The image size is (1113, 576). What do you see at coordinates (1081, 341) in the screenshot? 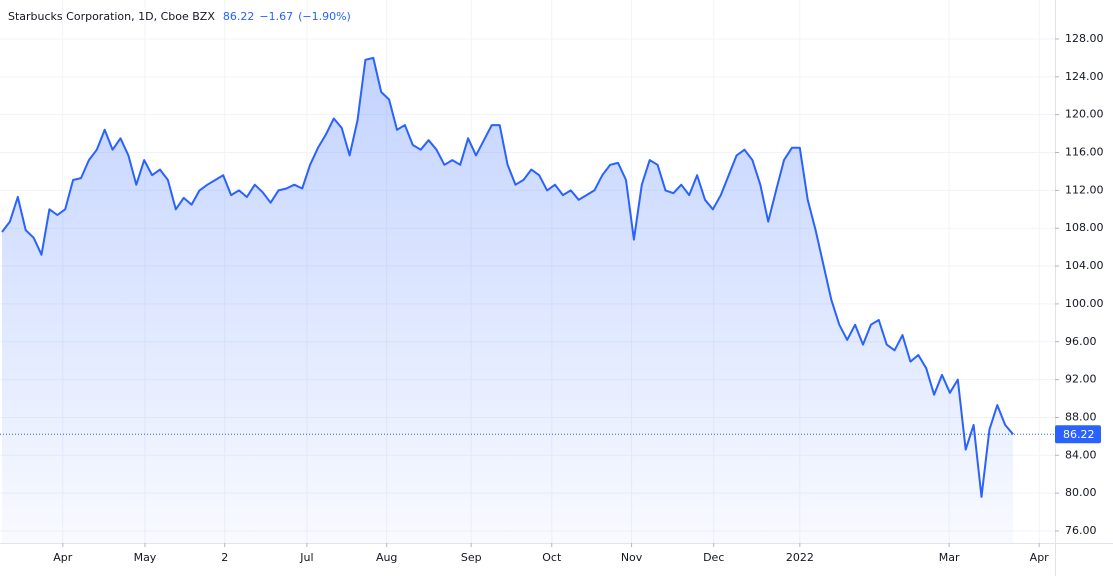
I see `y-tick-label: 96.00` at bounding box center [1081, 341].